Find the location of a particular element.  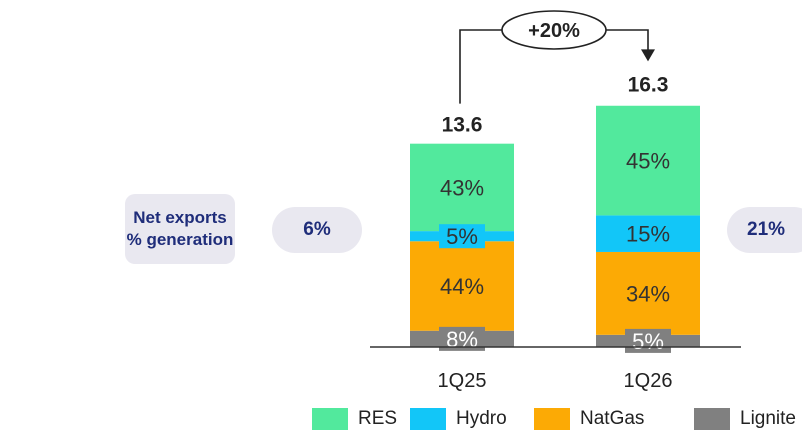

bar-segment-hydro-1q26 is located at coordinates (648, 233).